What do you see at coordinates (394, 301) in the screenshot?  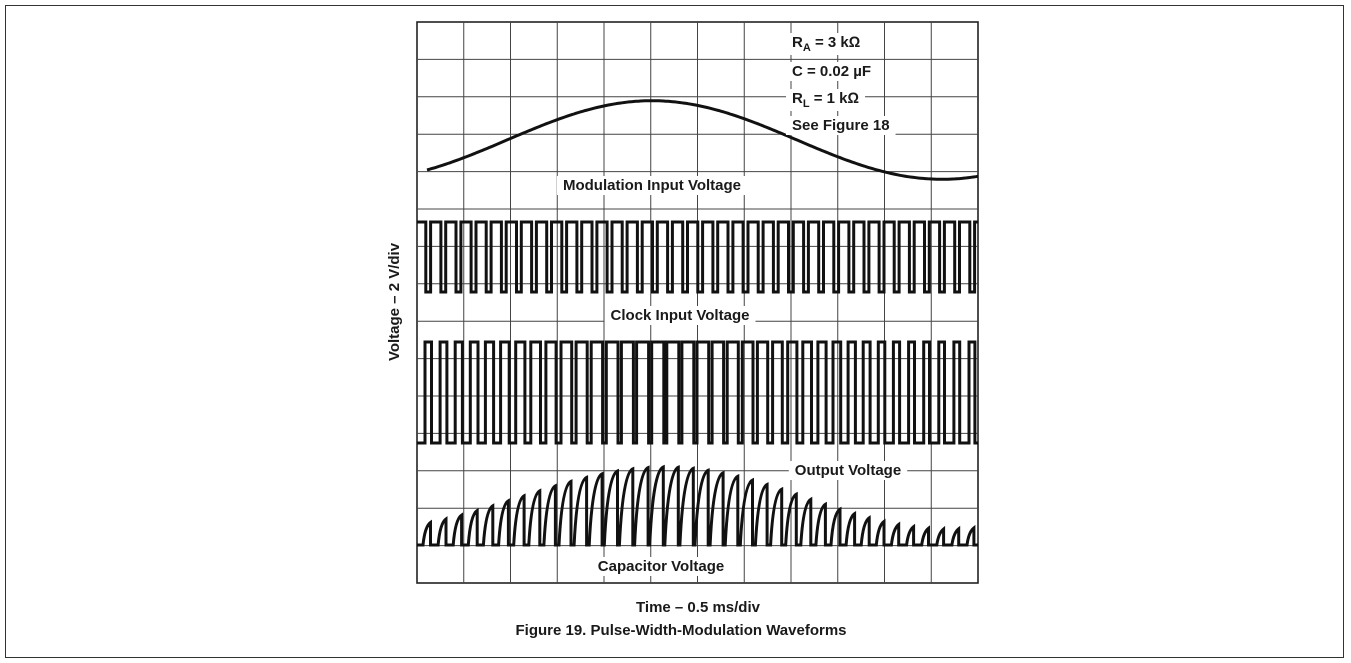 I see `y-axis-label: Voltage – 2 V/div` at bounding box center [394, 301].